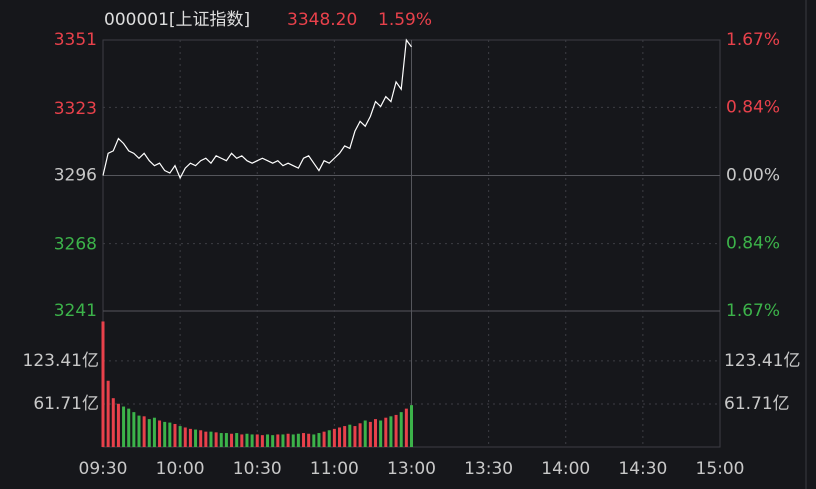 The image size is (816, 489). I want to click on y-tick-label: 3241, so click(75, 311).